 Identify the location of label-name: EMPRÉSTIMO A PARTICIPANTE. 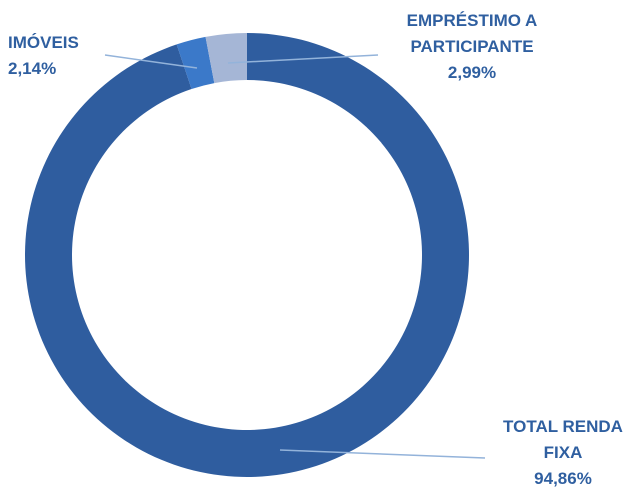
(472, 33).